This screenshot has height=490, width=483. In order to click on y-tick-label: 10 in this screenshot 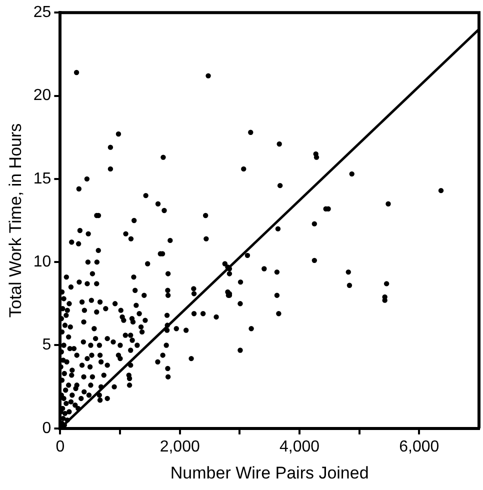, I will do `click(42, 261)`.